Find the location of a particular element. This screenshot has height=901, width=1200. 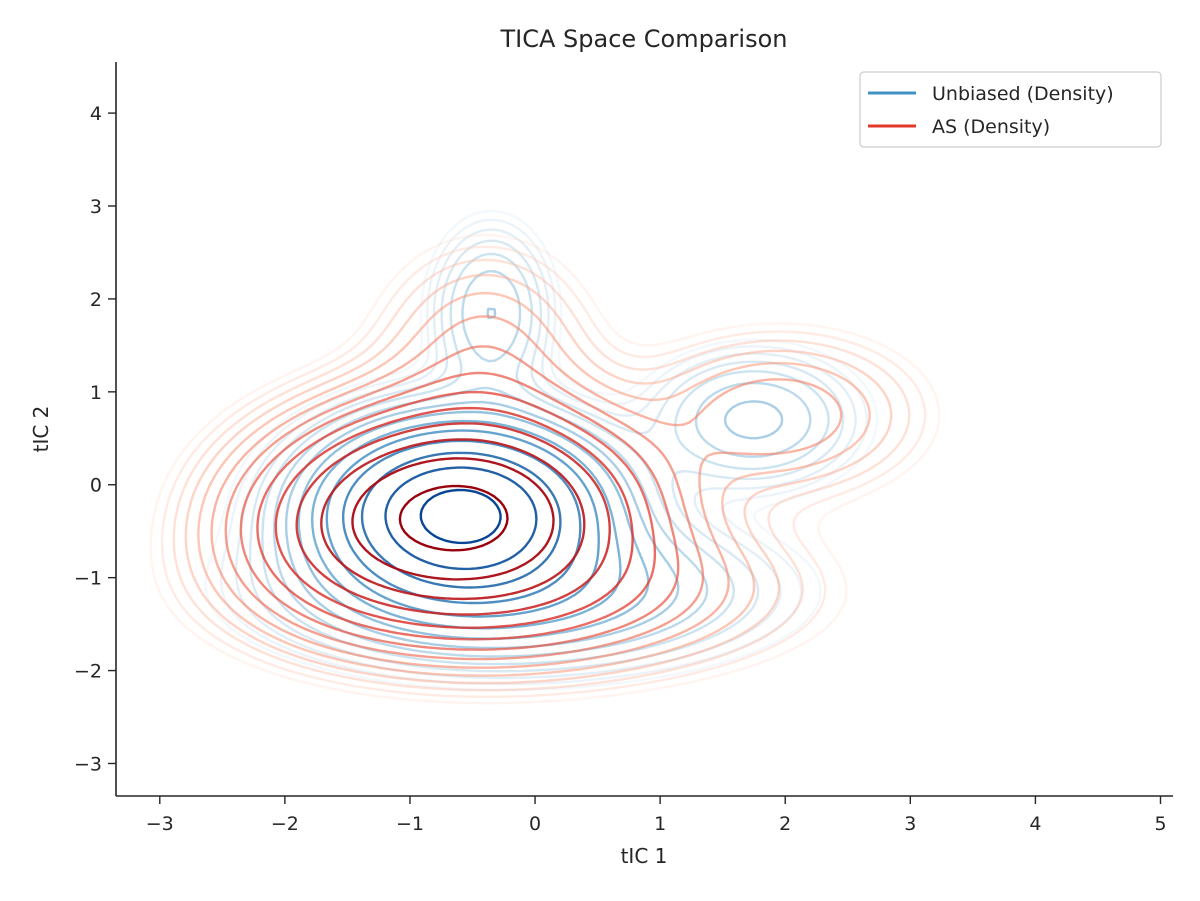

y-tick-label: 0 is located at coordinates (96, 486).